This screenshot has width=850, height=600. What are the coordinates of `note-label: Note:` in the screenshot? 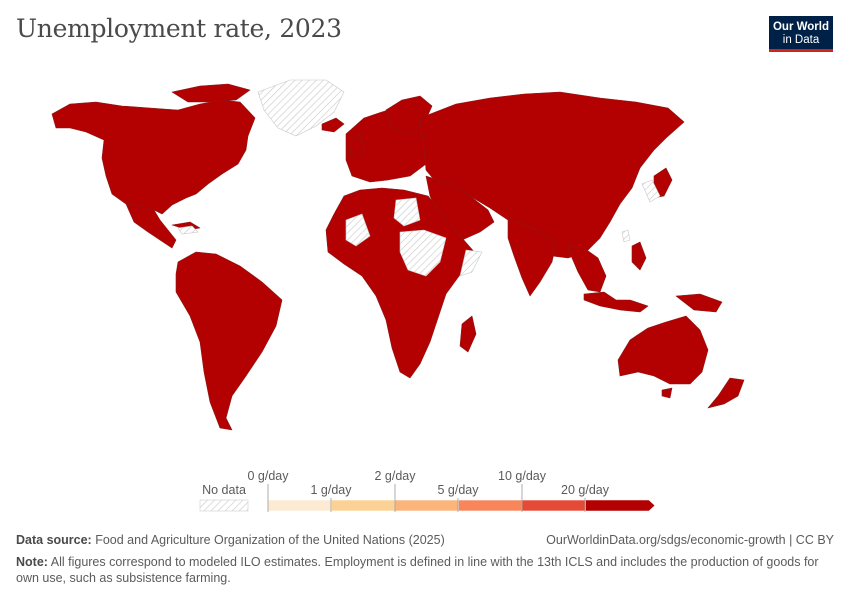 It's located at (32, 562).